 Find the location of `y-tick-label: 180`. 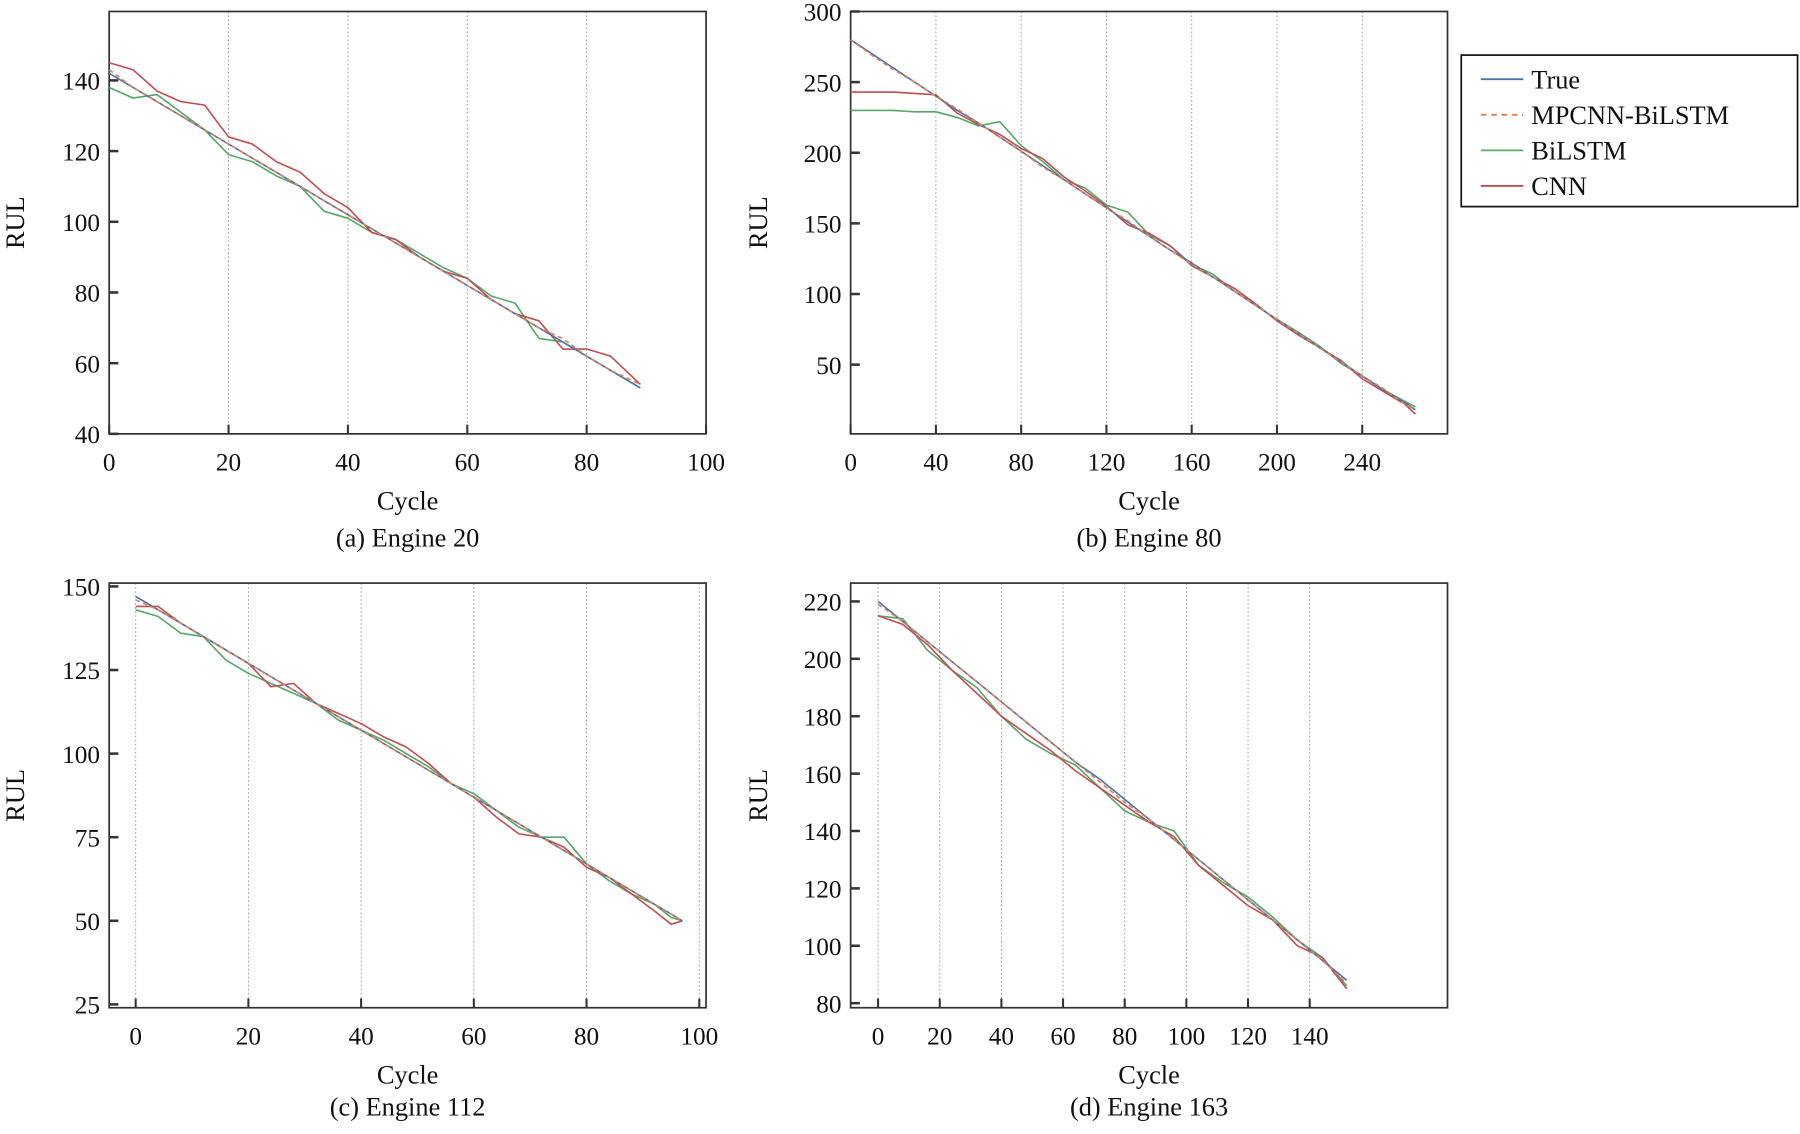

y-tick-label: 180 is located at coordinates (823, 717).